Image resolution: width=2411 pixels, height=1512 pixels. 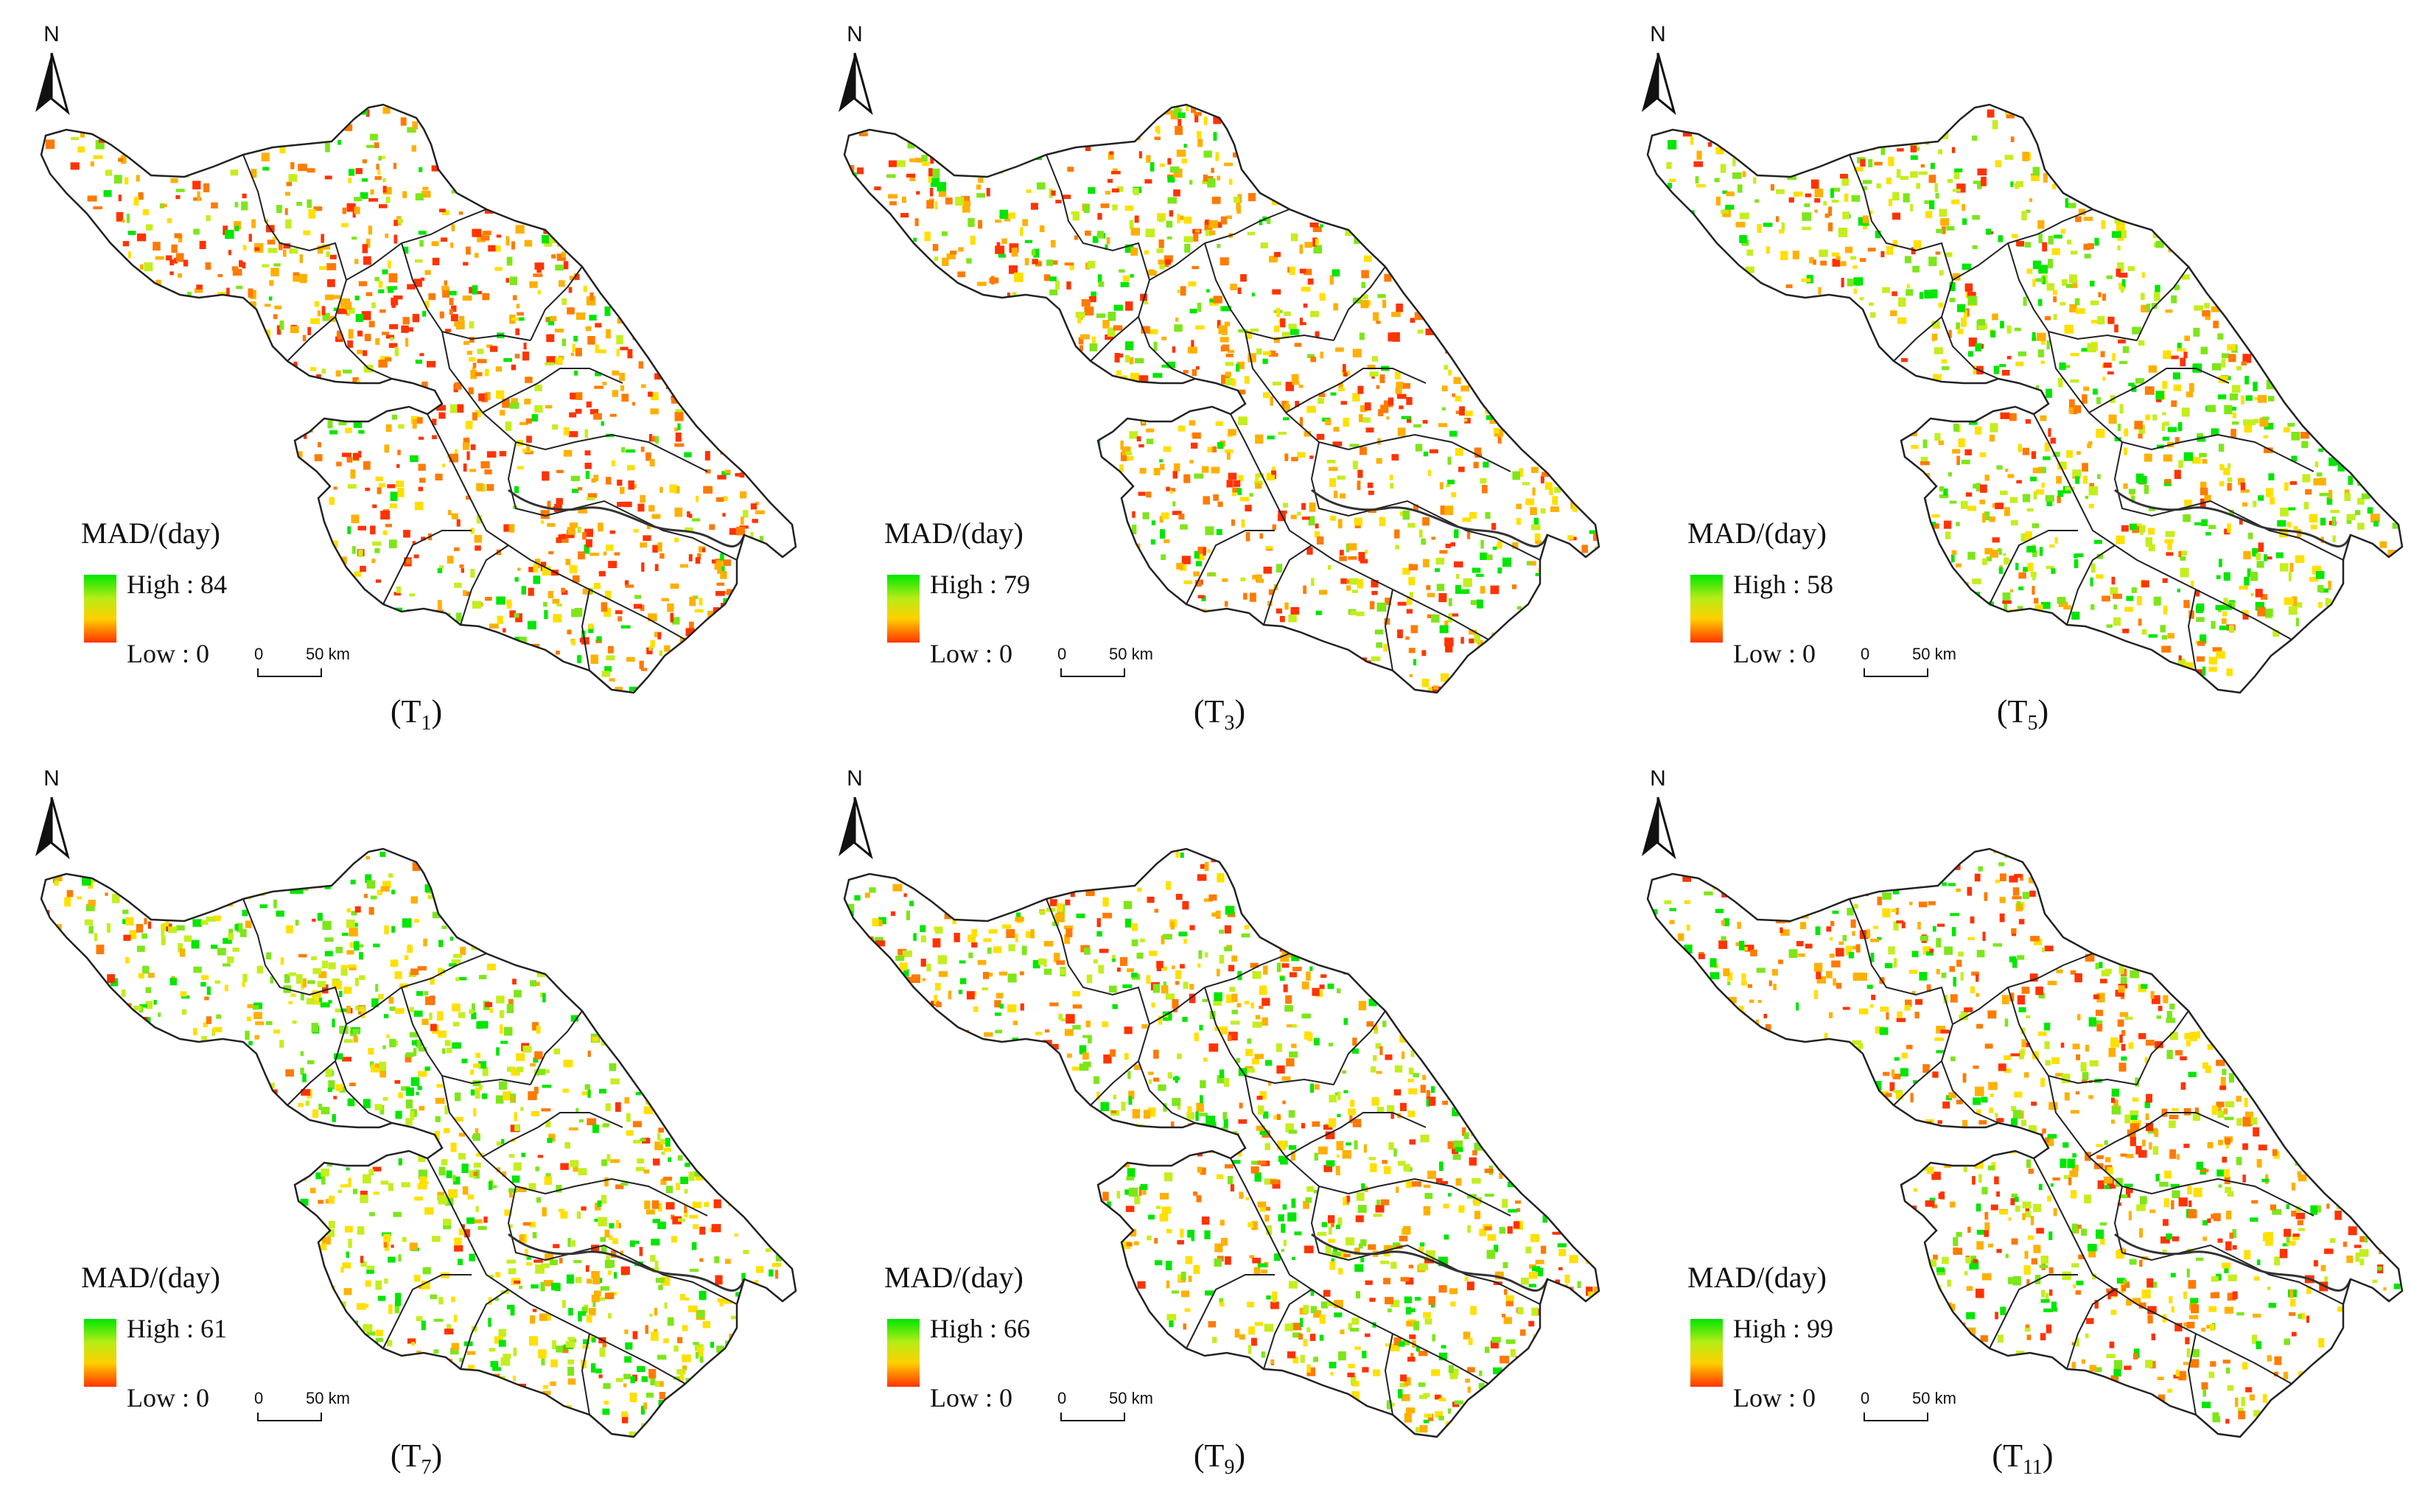 I want to click on caption-main: (T, so click(x=405, y=711).